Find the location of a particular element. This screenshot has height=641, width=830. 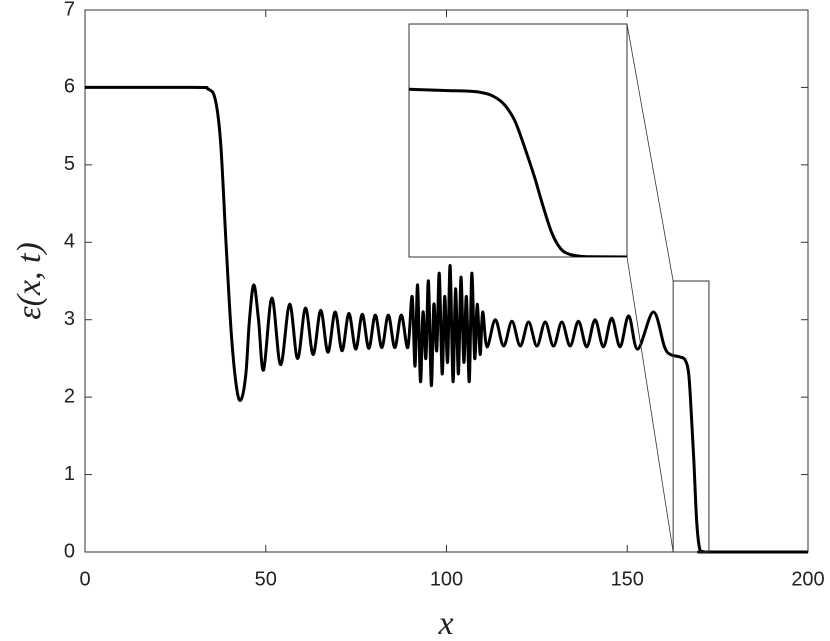

y-tick-label: 4 is located at coordinates (69, 242).